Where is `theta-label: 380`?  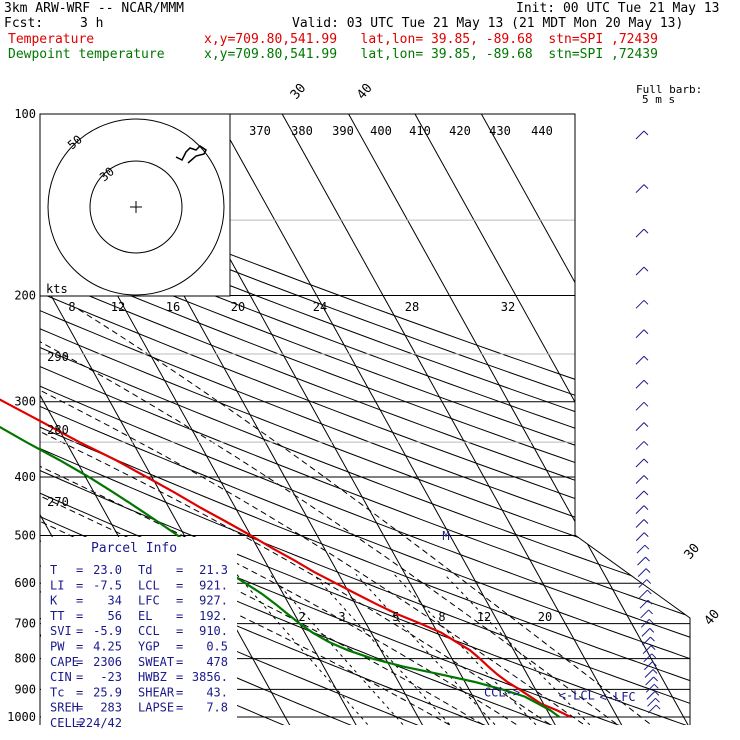 theta-label: 380 is located at coordinates (302, 131).